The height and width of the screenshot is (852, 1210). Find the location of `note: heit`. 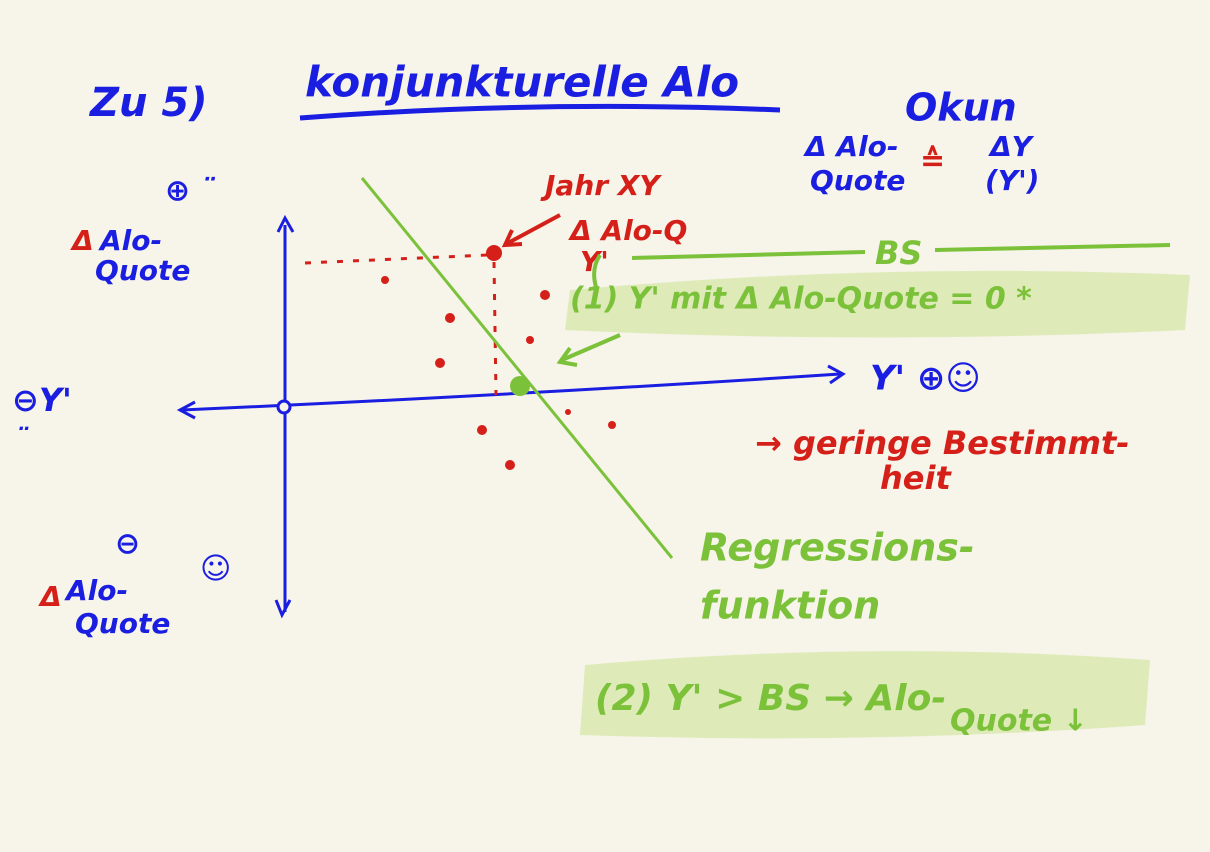

note: heit is located at coordinates (916, 478).